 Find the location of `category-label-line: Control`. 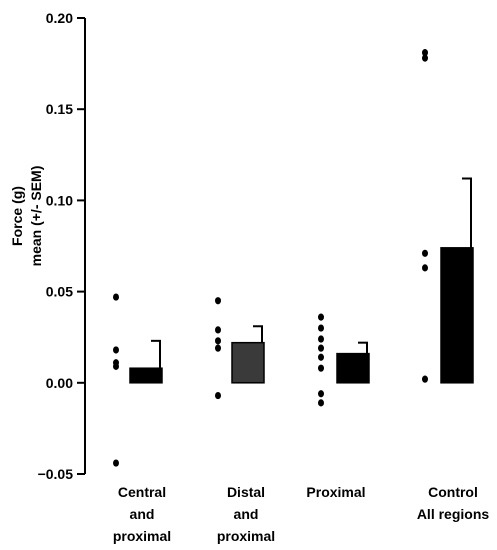

category-label-line: Control is located at coordinates (453, 492).